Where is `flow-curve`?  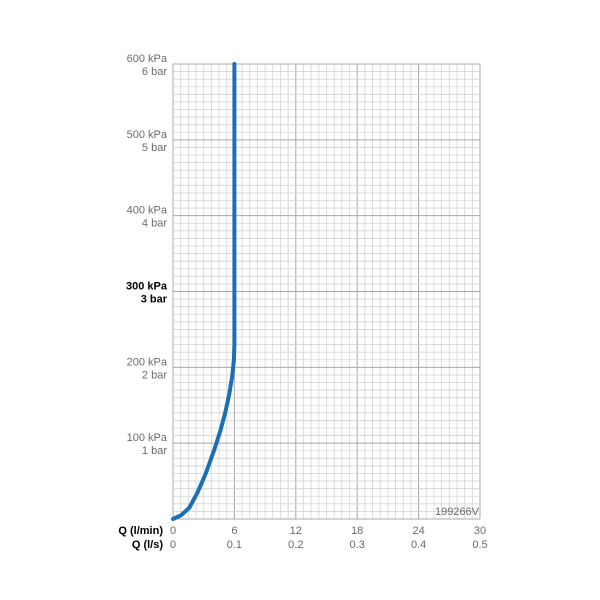
flow-curve is located at coordinates (204, 291).